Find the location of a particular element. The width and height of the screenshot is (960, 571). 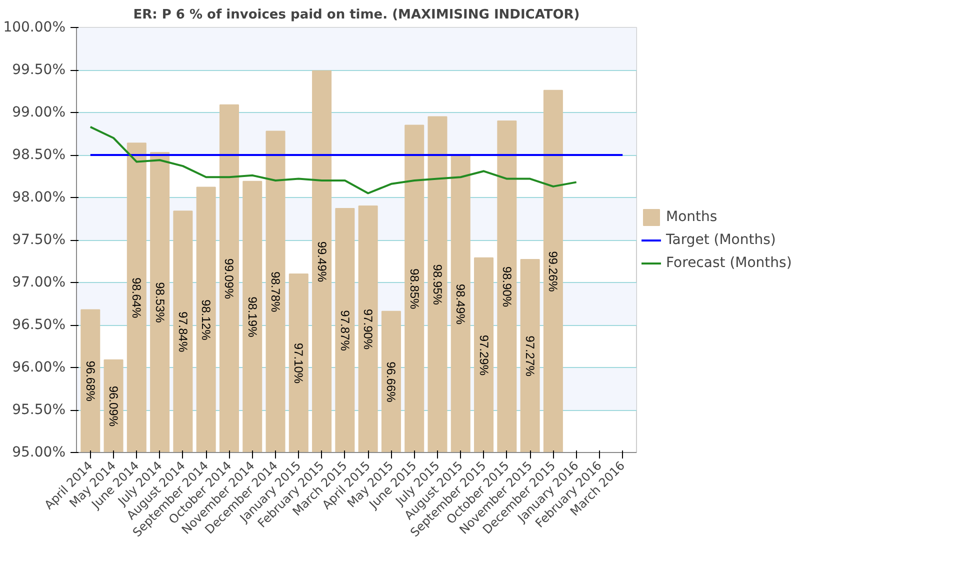

text: 98.19% is located at coordinates (252, 317).